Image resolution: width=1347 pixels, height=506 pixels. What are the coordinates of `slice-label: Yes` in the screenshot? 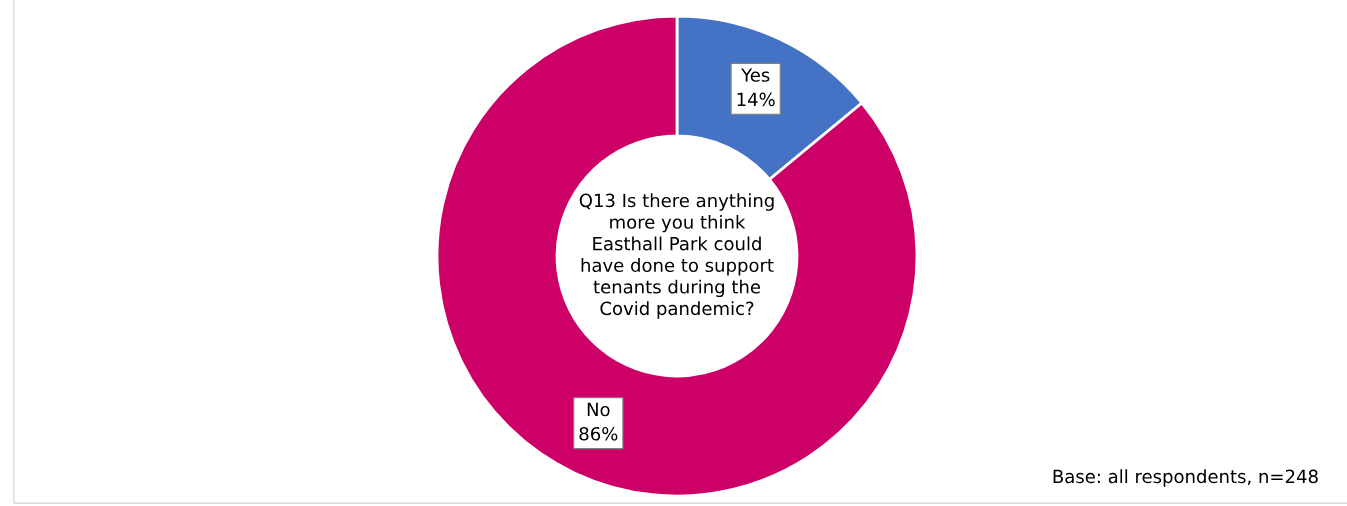 It's located at (755, 75).